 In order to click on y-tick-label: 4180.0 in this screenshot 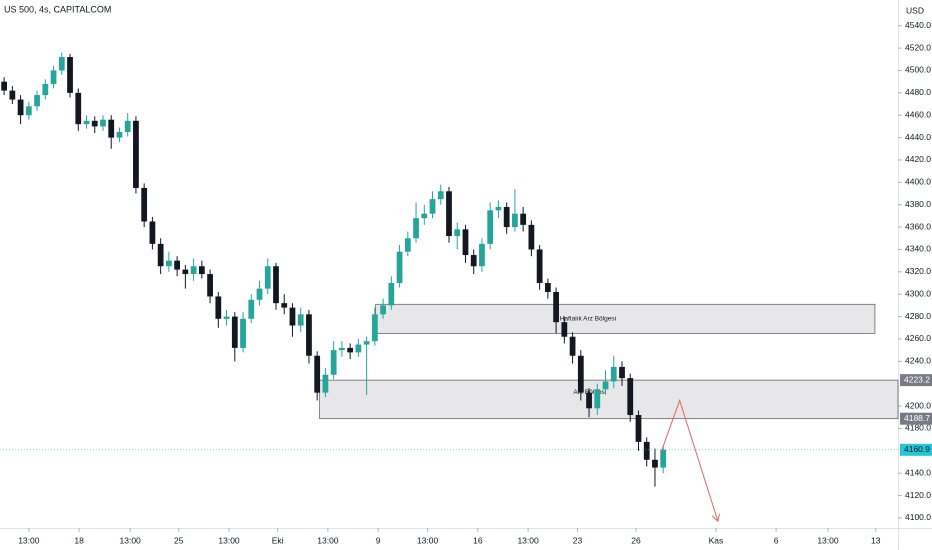, I will do `click(918, 428)`.